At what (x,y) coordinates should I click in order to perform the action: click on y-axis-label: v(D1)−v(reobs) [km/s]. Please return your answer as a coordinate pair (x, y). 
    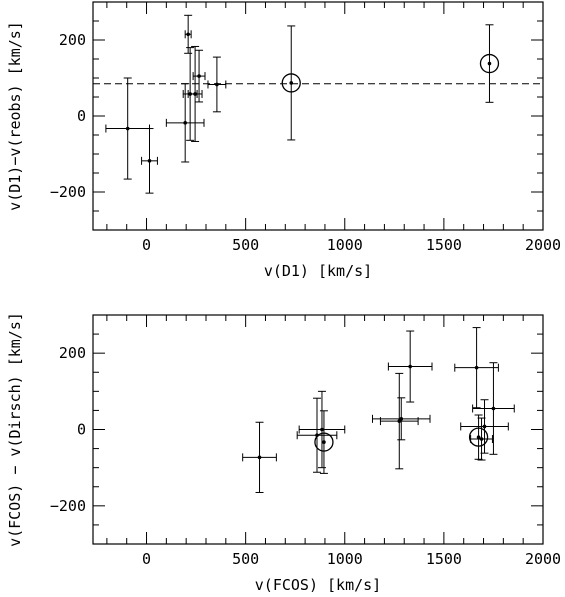
    Looking at the image, I should click on (15, 116).